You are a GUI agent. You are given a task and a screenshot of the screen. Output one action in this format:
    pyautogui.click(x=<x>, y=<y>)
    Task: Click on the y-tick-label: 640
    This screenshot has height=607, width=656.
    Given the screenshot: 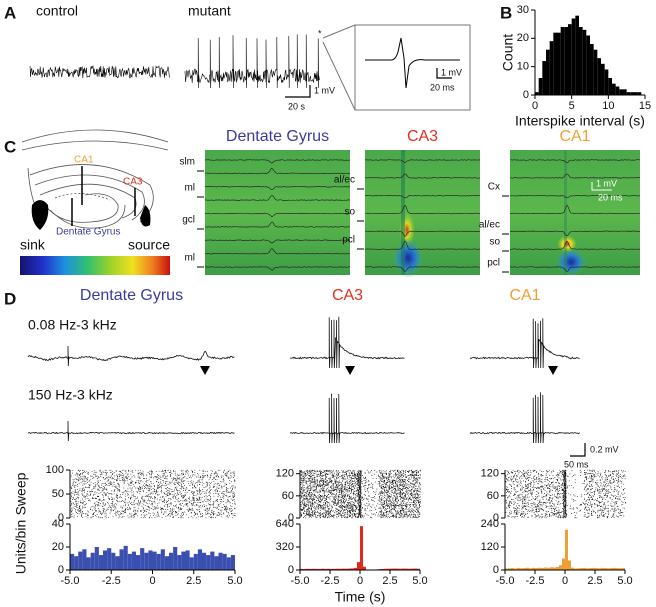 What is the action you would take?
    pyautogui.click(x=285, y=524)
    